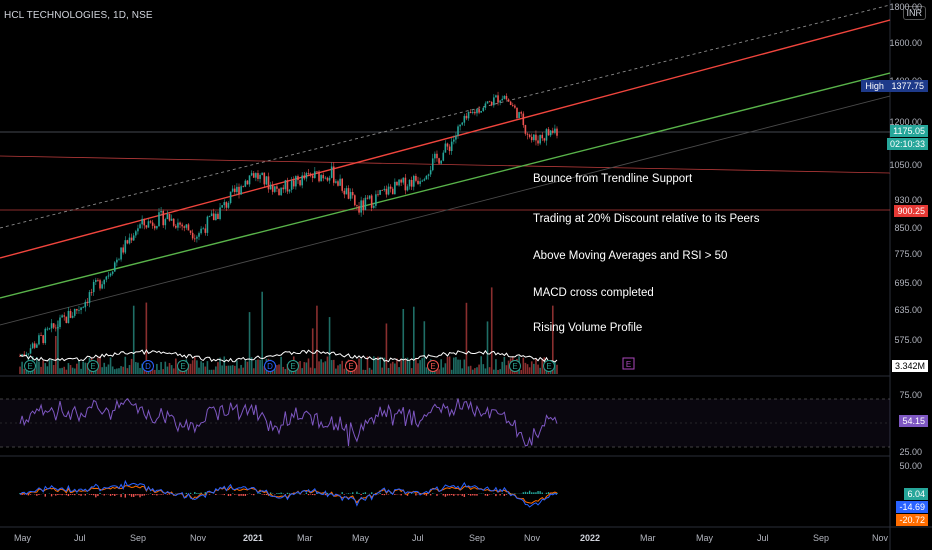 The image size is (932, 550). Describe the element at coordinates (288, 356) in the screenshot. I see `volume-average-line` at that location.